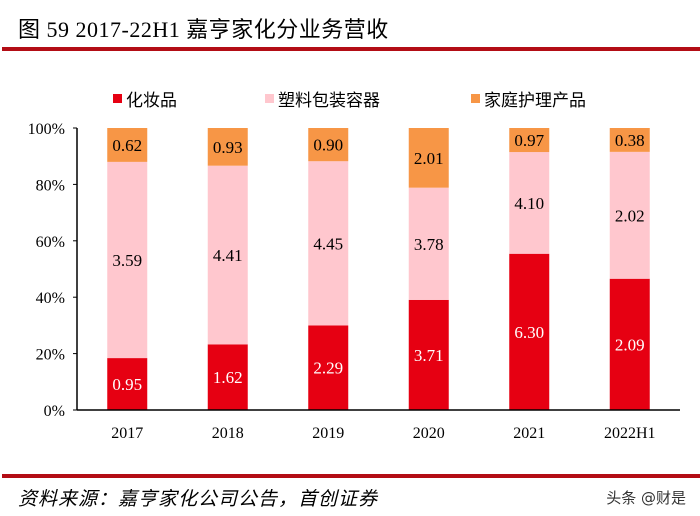 This screenshot has width=700, height=516. Describe the element at coordinates (50, 355) in the screenshot. I see `y-tick-label: 20%` at that location.